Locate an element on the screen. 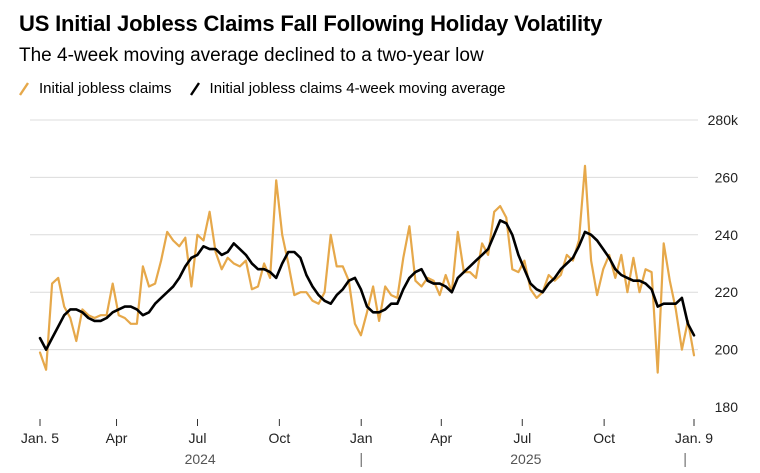  legend-swatch-claims is located at coordinates (24, 88).